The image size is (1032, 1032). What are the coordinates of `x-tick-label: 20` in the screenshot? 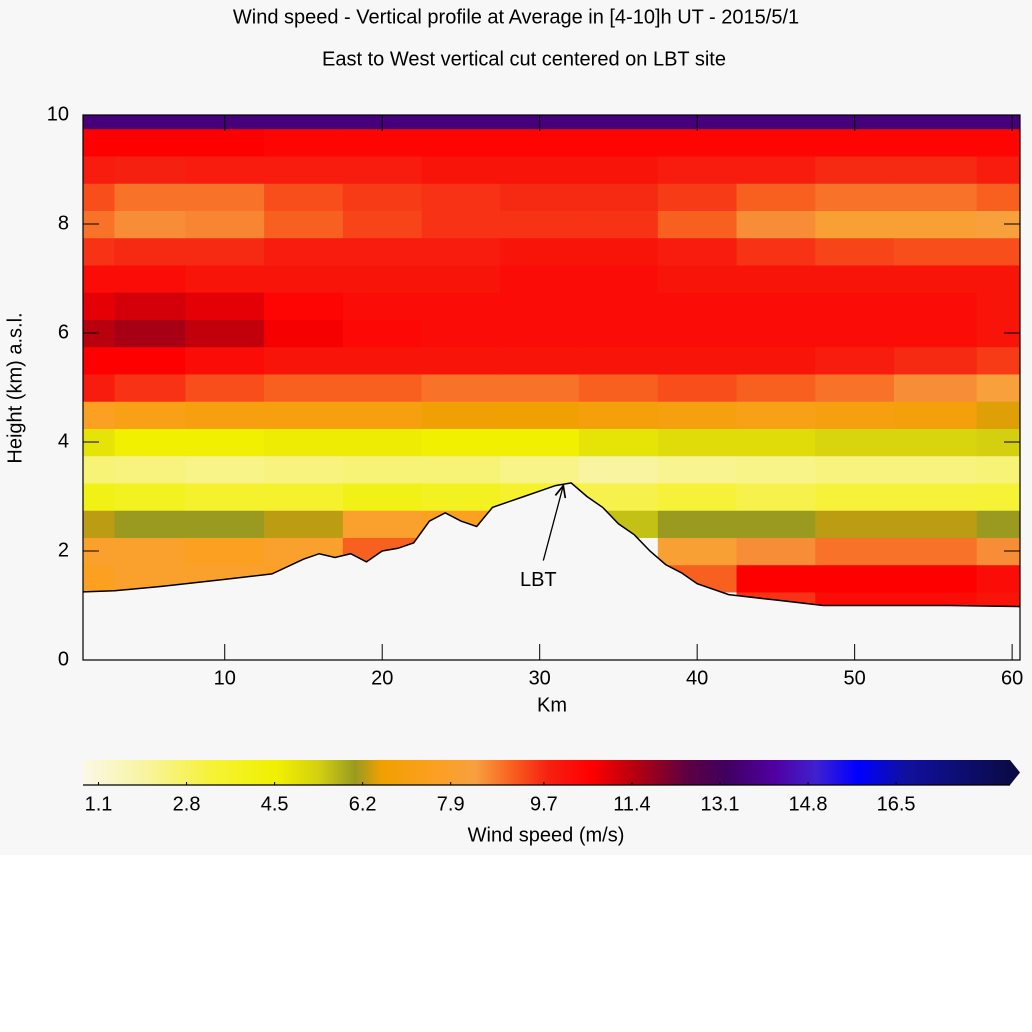 It's located at (382, 678).